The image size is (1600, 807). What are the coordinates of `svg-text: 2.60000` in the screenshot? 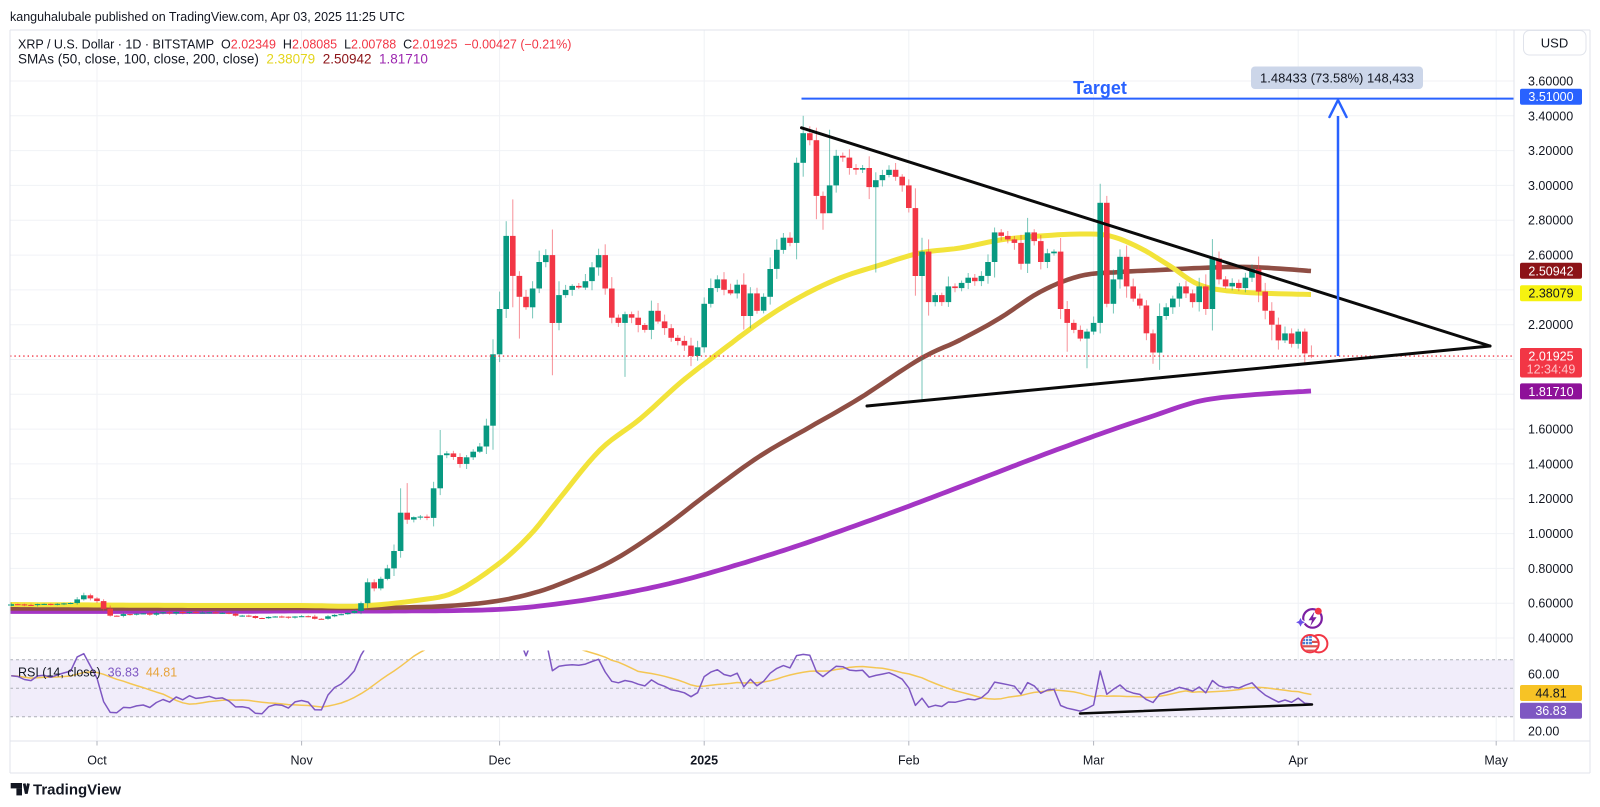 It's located at (1550, 256).